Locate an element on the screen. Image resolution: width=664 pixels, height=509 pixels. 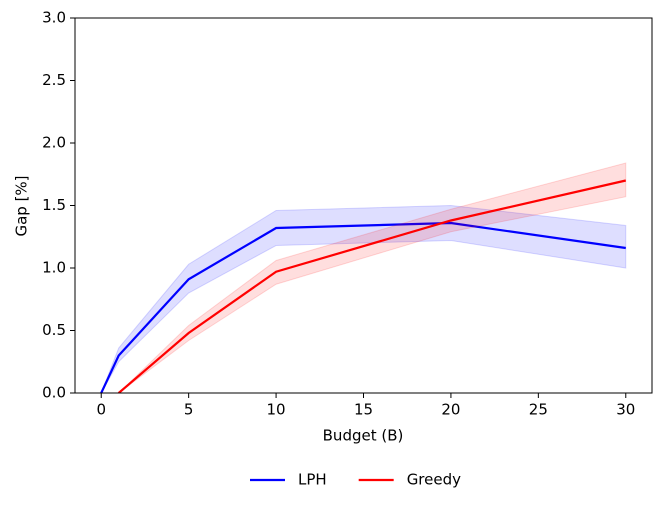
x-tick-label: 0 is located at coordinates (101, 410).